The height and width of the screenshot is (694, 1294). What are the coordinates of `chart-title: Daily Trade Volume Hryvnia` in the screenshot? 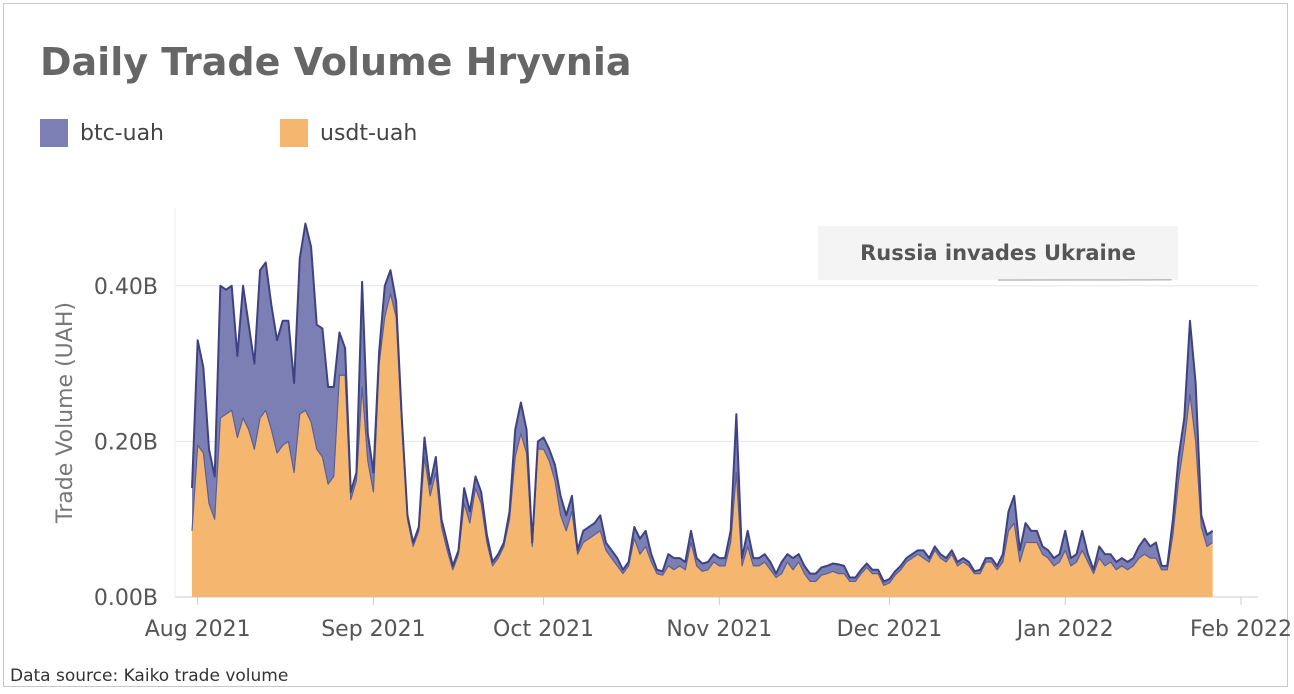 It's located at (336, 62).